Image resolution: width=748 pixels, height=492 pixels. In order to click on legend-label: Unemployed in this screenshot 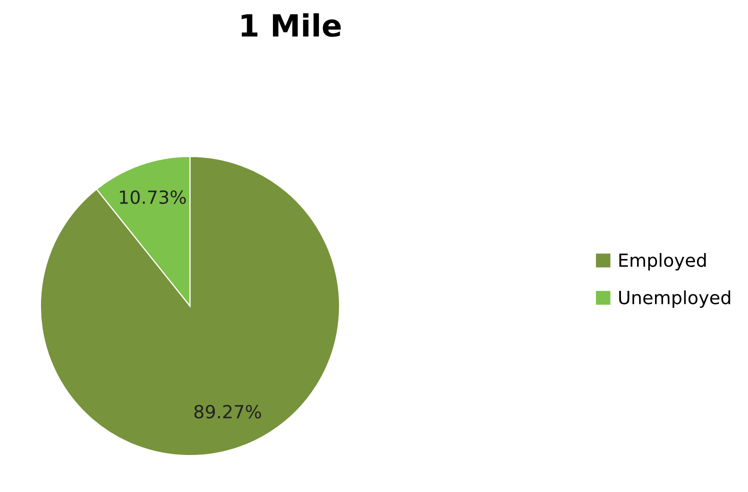, I will do `click(674, 299)`.